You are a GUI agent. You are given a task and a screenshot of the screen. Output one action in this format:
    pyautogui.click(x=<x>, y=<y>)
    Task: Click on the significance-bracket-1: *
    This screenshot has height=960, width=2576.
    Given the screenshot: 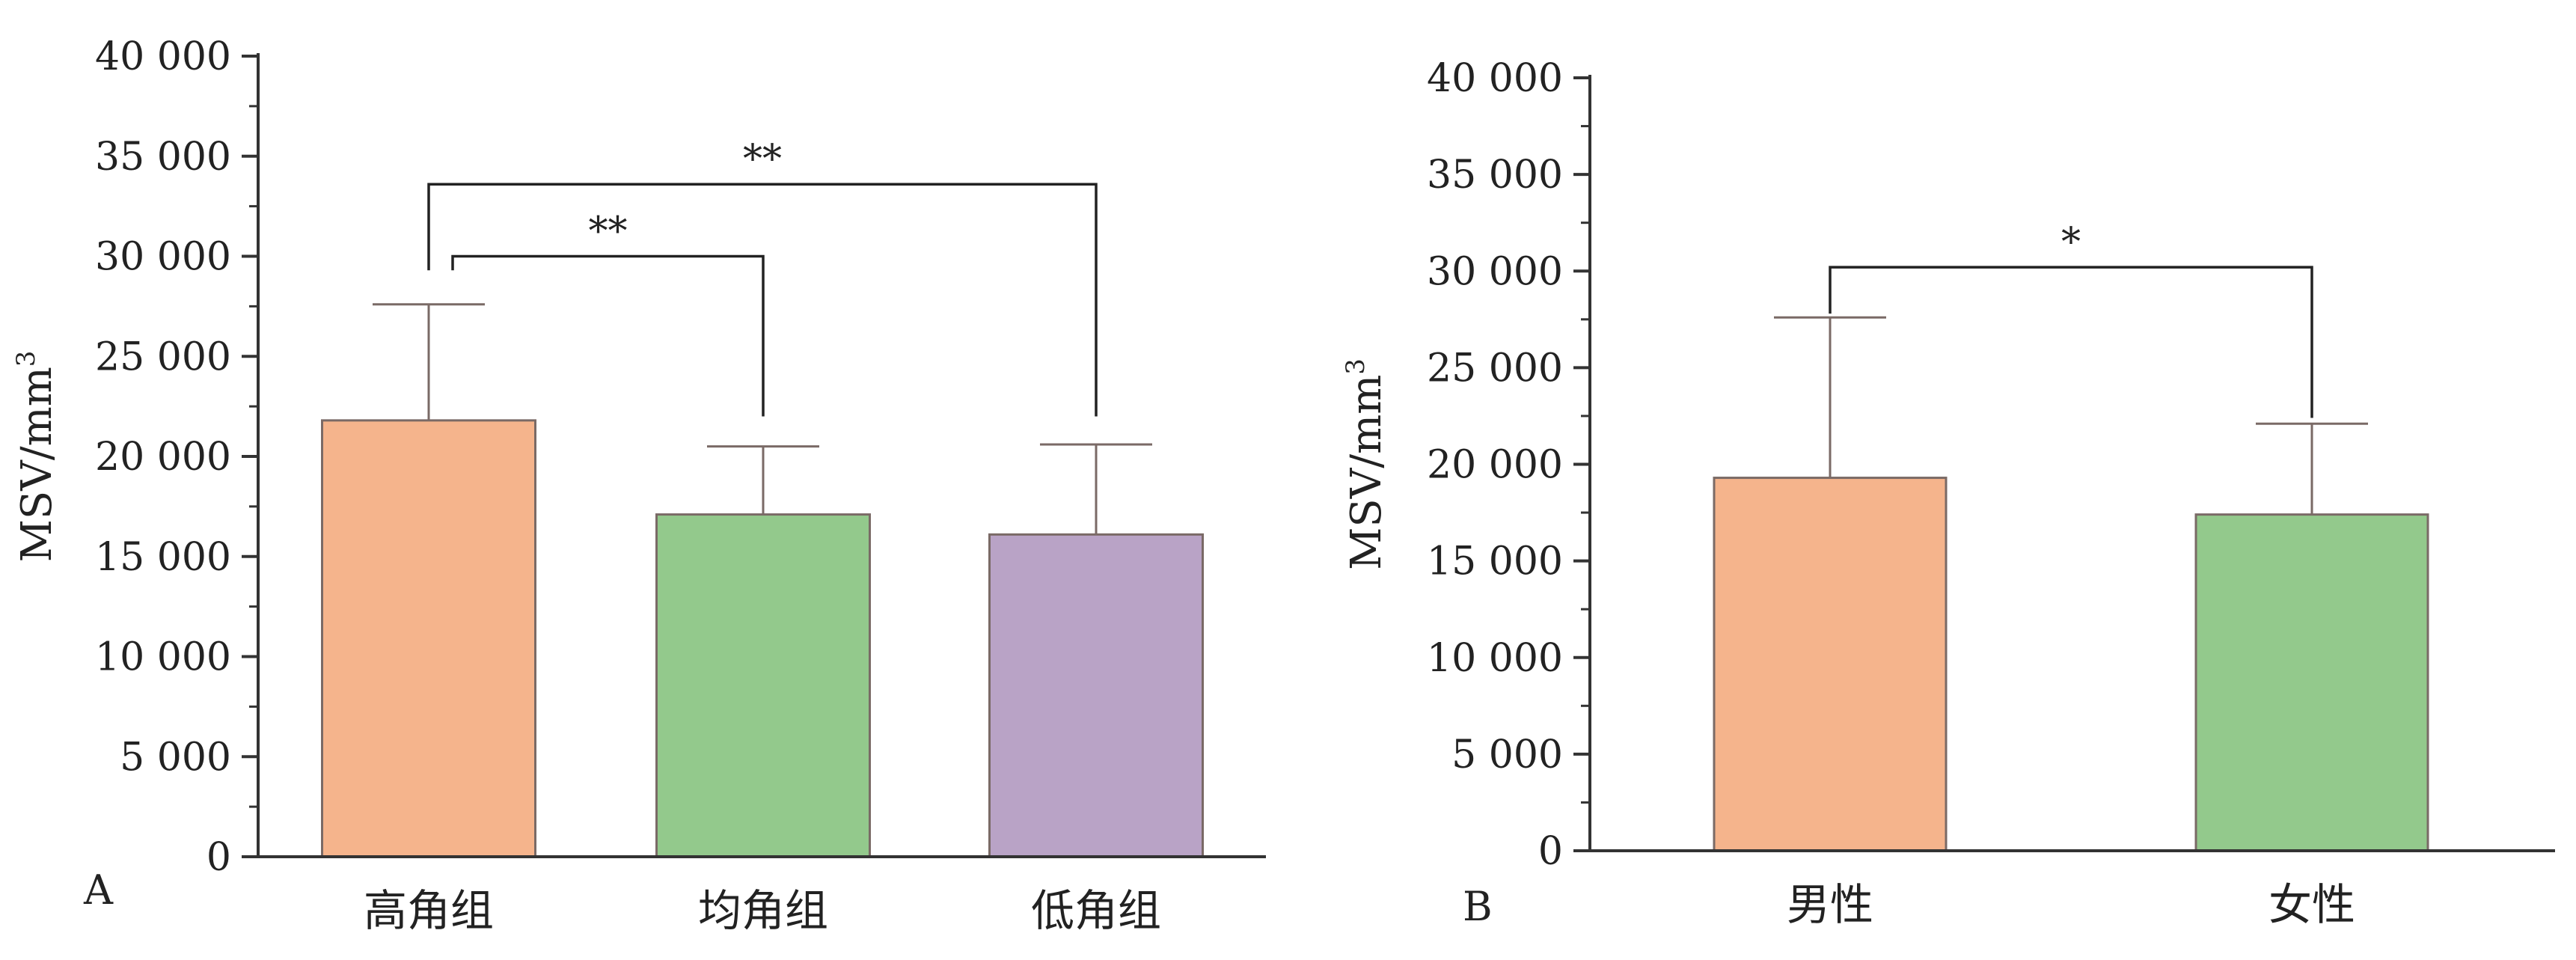 What is the action you would take?
    pyautogui.click(x=2071, y=319)
    